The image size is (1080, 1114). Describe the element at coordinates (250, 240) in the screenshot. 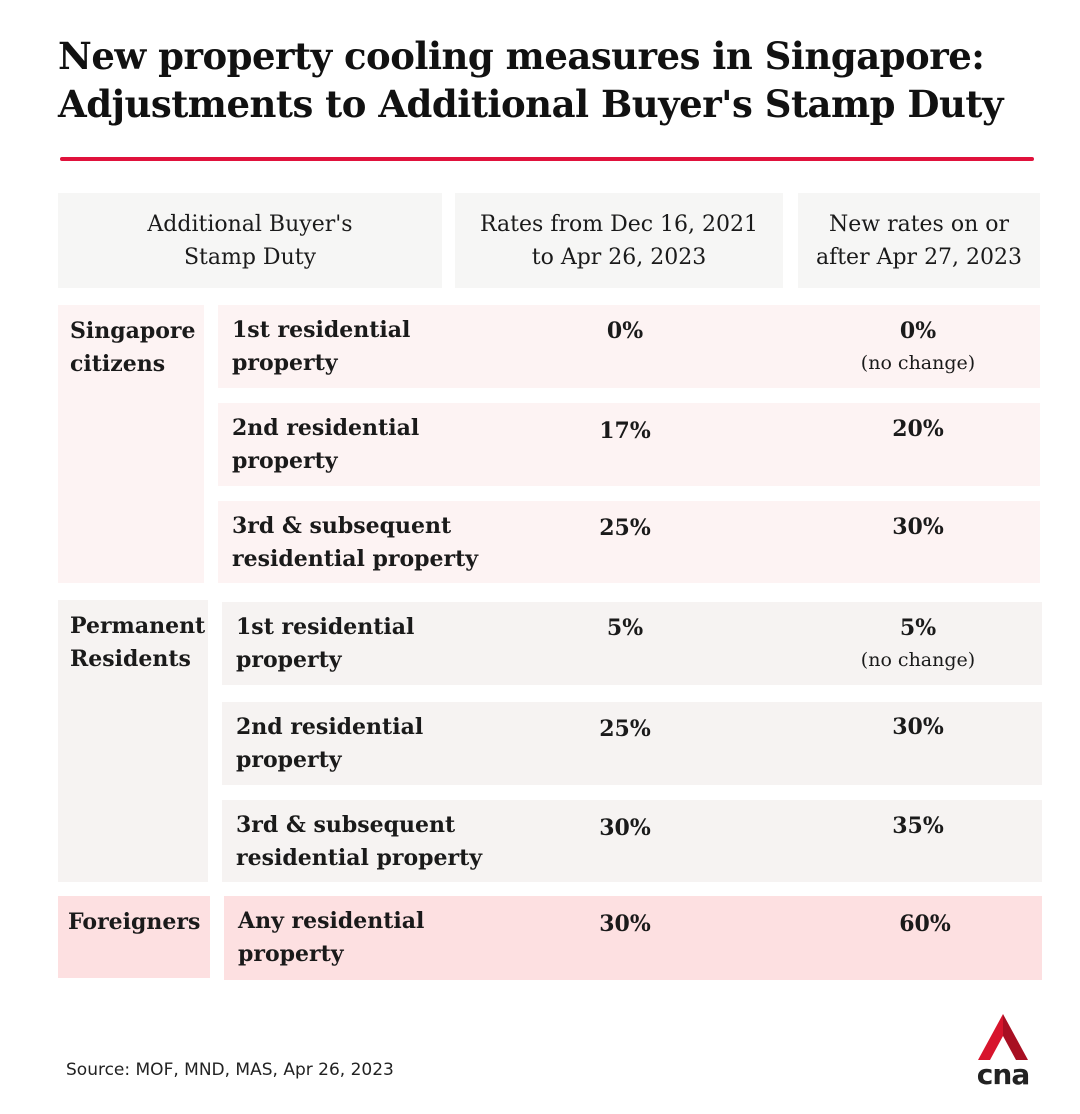

I see `header-abs-duty: Additional Buyer's Stamp Duty` at that location.